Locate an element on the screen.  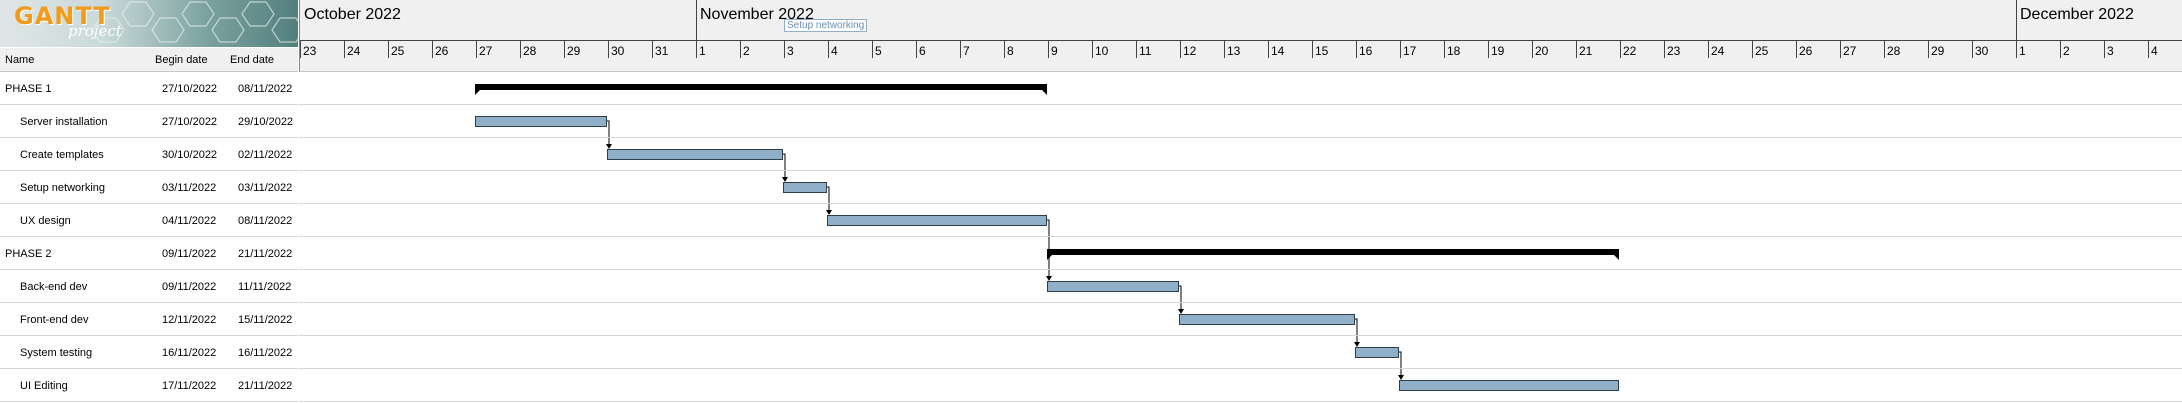
task-begin-date: 17/11/2022 is located at coordinates (189, 386).